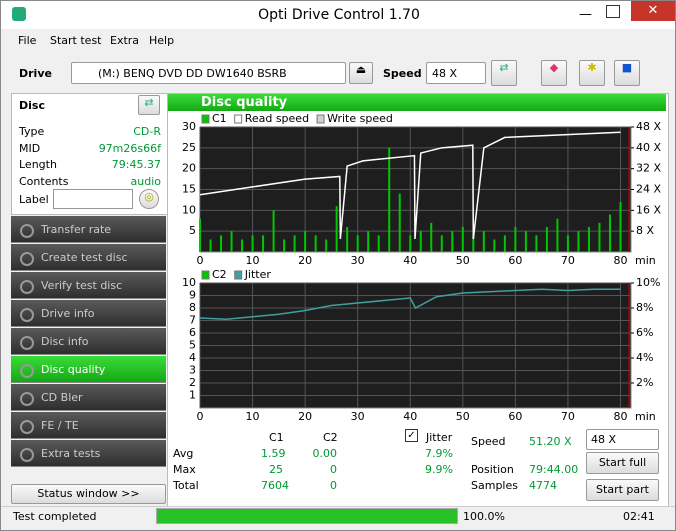 This screenshot has width=676, height=531. What do you see at coordinates (361, 73) in the screenshot?
I see `eject-button: ⏏` at bounding box center [361, 73].